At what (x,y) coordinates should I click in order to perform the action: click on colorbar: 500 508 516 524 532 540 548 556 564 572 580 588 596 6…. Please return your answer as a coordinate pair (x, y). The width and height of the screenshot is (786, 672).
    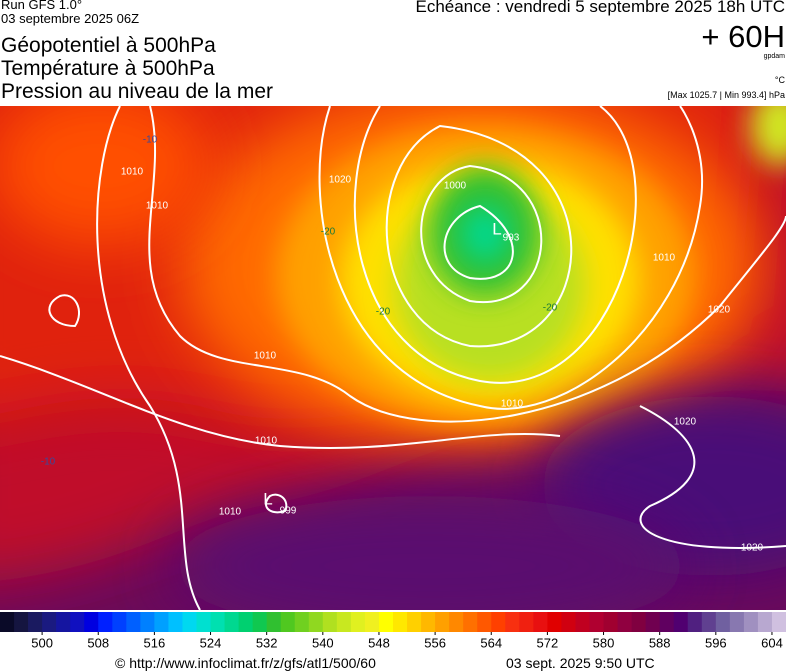
    Looking at the image, I should click on (393, 631).